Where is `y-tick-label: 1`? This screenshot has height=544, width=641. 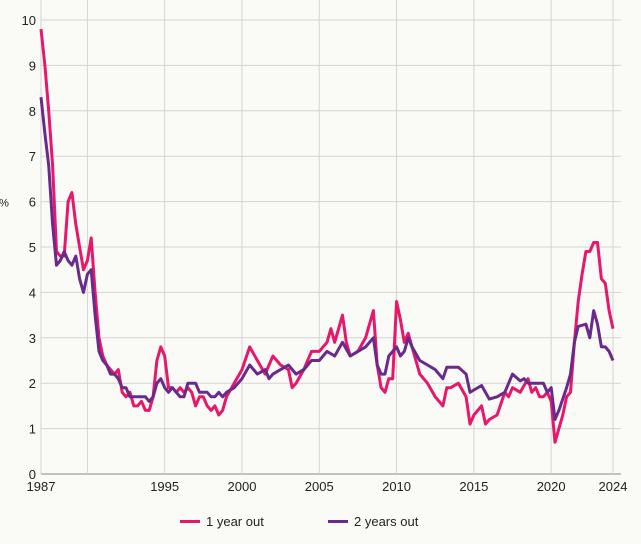 y-tick-label: 1 is located at coordinates (32, 429).